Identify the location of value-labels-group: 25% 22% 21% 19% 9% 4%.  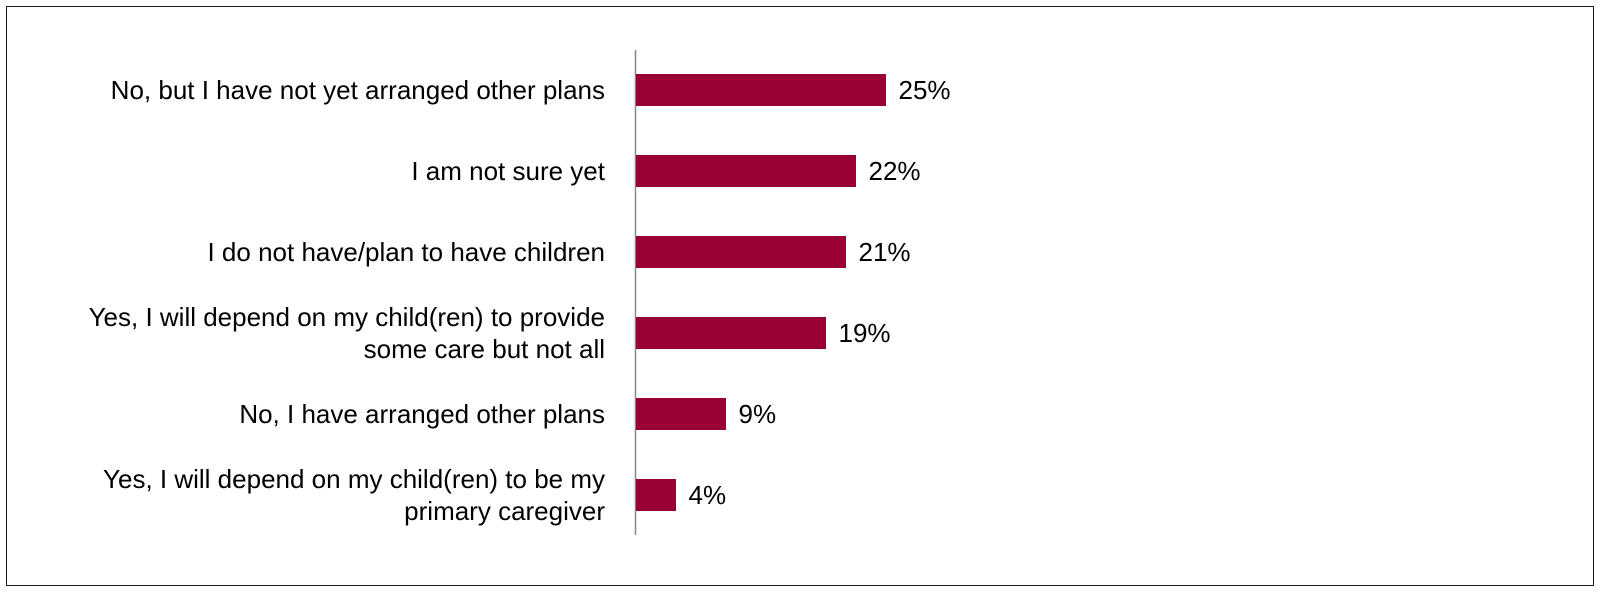
(820, 292).